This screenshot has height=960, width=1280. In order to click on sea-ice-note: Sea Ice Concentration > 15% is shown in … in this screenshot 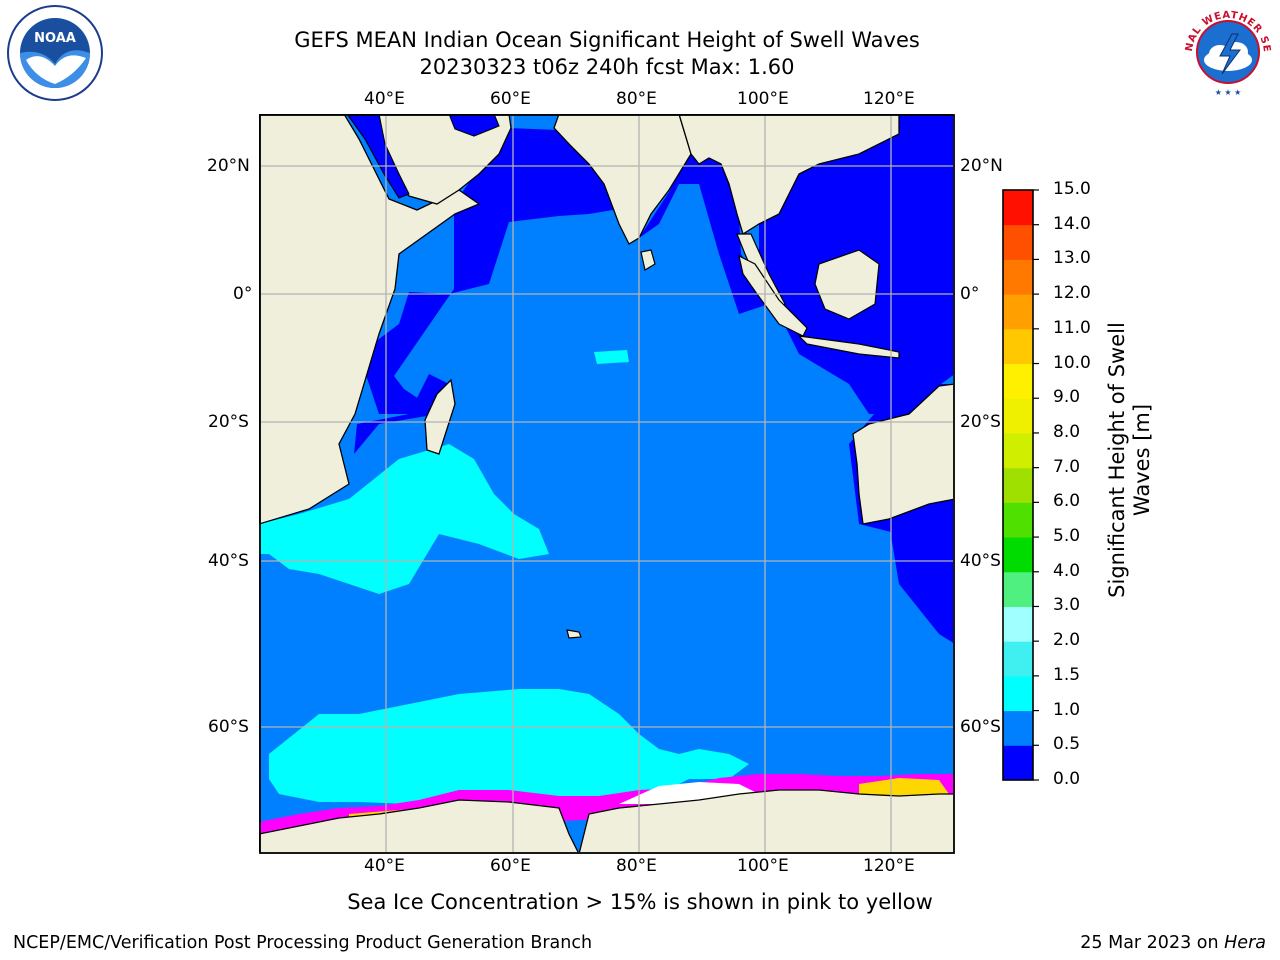, I will do `click(640, 902)`.